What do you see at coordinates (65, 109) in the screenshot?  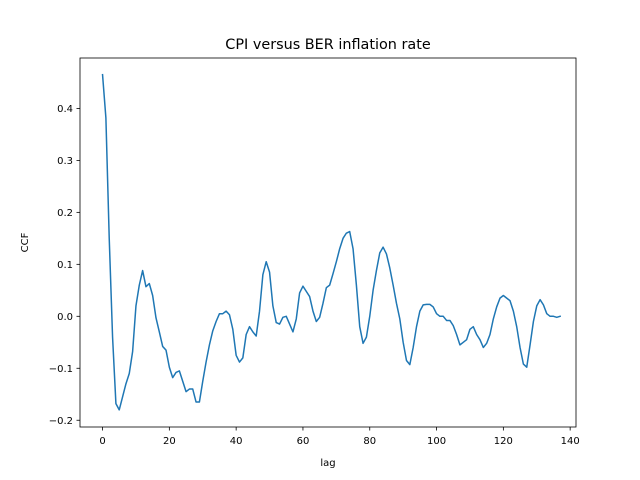 I see `y-tick-label: 0.4` at bounding box center [65, 109].